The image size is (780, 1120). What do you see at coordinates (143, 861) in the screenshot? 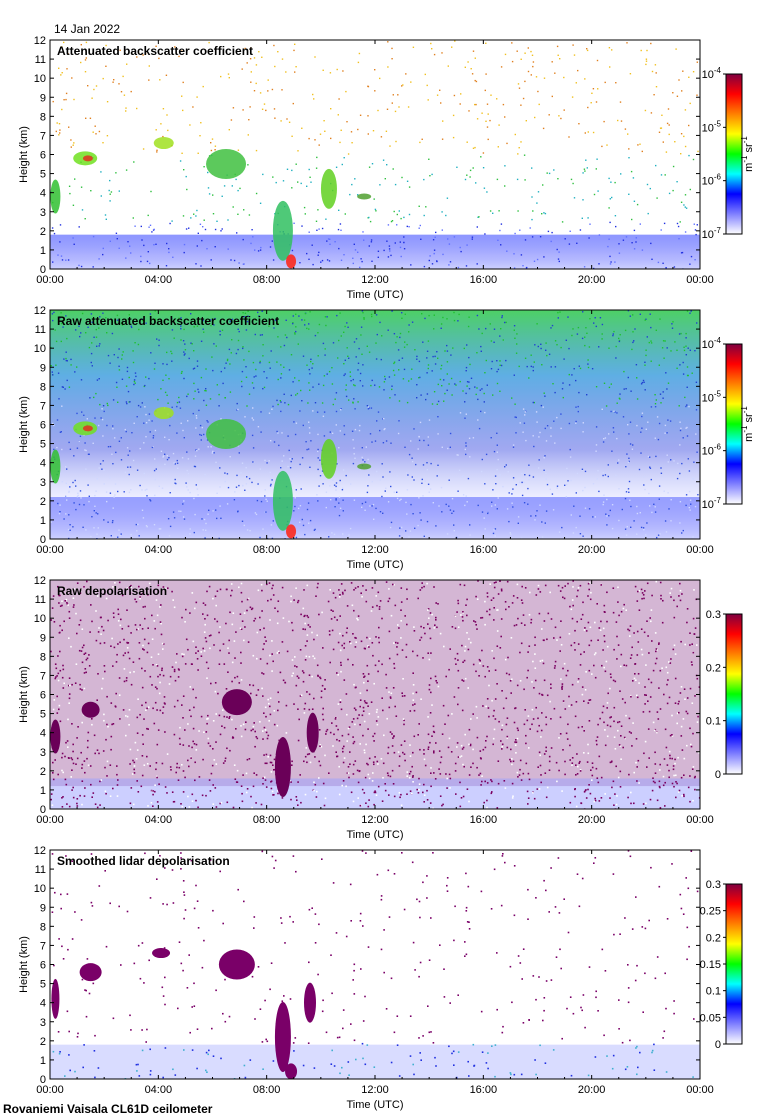
I see `panel-title: Smoothed lidar depolarisation` at bounding box center [143, 861].